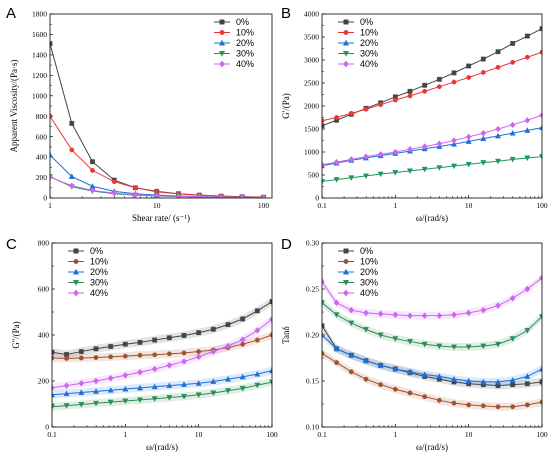 Image resolution: width=550 pixels, height=456 pixels. Describe the element at coordinates (311, 60) in the screenshot. I see `y-tick-label: 3000` at that location.